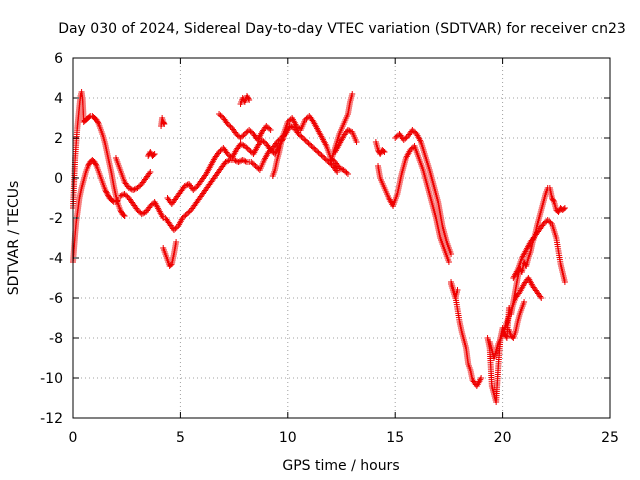 This screenshot has width=640, height=480. I want to click on series-track-t, so click(515, 318).